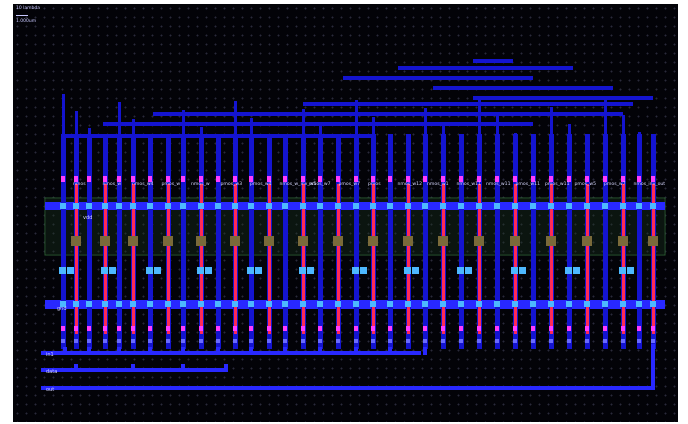 Image resolution: width=688 pixels, height=424 pixels. Describe the element at coordinates (320, 184) in the screenshot. I see `device-label: nmos_w7` at that location.